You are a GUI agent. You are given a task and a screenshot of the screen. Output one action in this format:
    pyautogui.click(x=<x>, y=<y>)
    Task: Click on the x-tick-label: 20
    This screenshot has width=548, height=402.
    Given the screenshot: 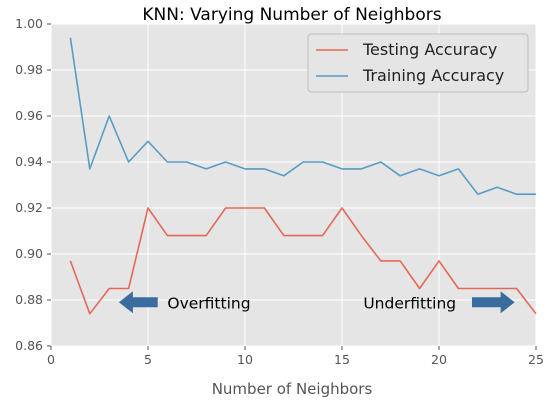 What is the action you would take?
    pyautogui.click(x=439, y=359)
    